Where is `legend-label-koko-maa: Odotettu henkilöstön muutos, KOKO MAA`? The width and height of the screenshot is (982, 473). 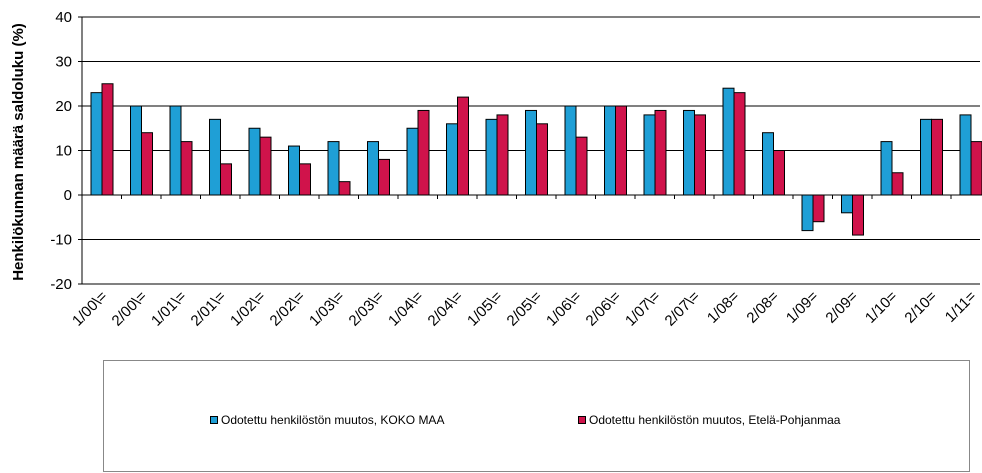 legend-label-koko-maa: Odotettu henkilöstön muutos, KOKO MAA is located at coordinates (333, 420).